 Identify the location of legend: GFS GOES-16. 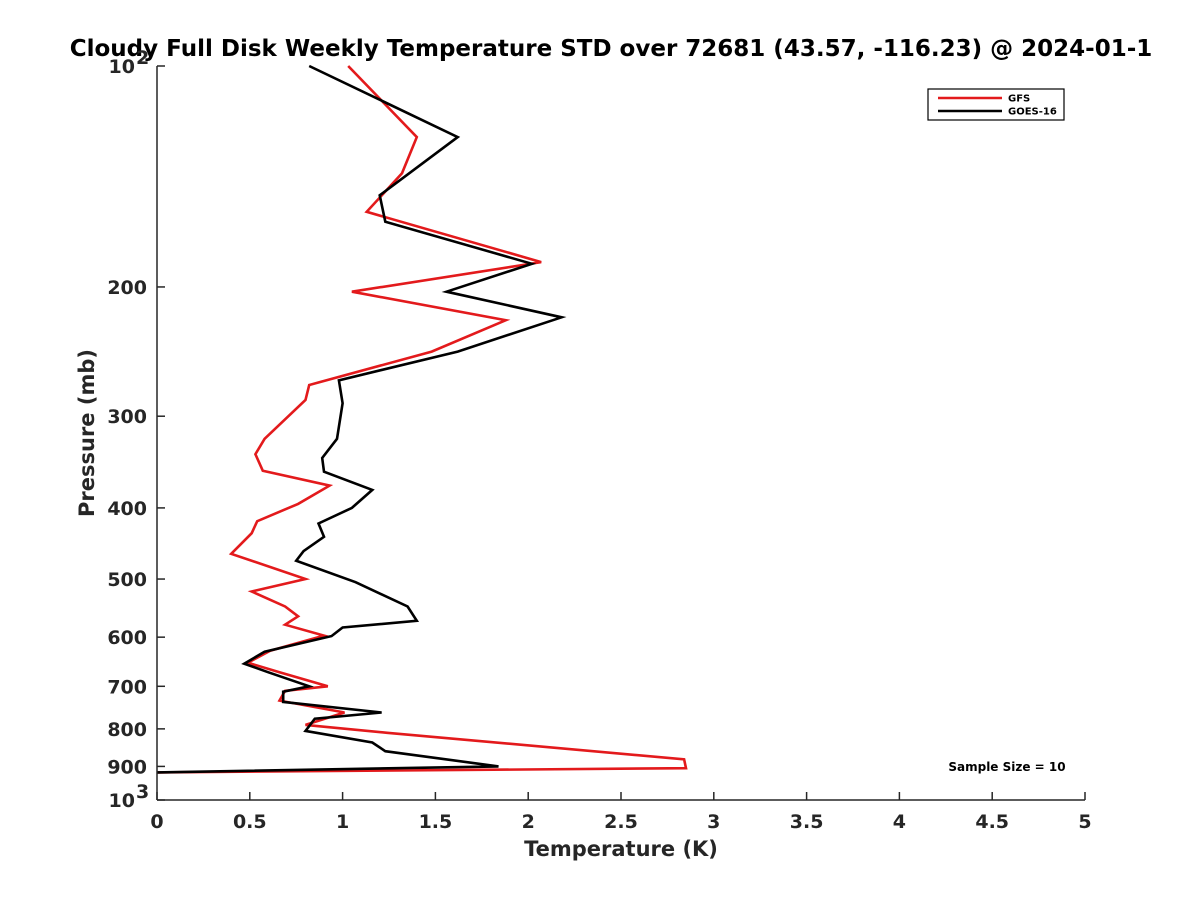
(996, 104).